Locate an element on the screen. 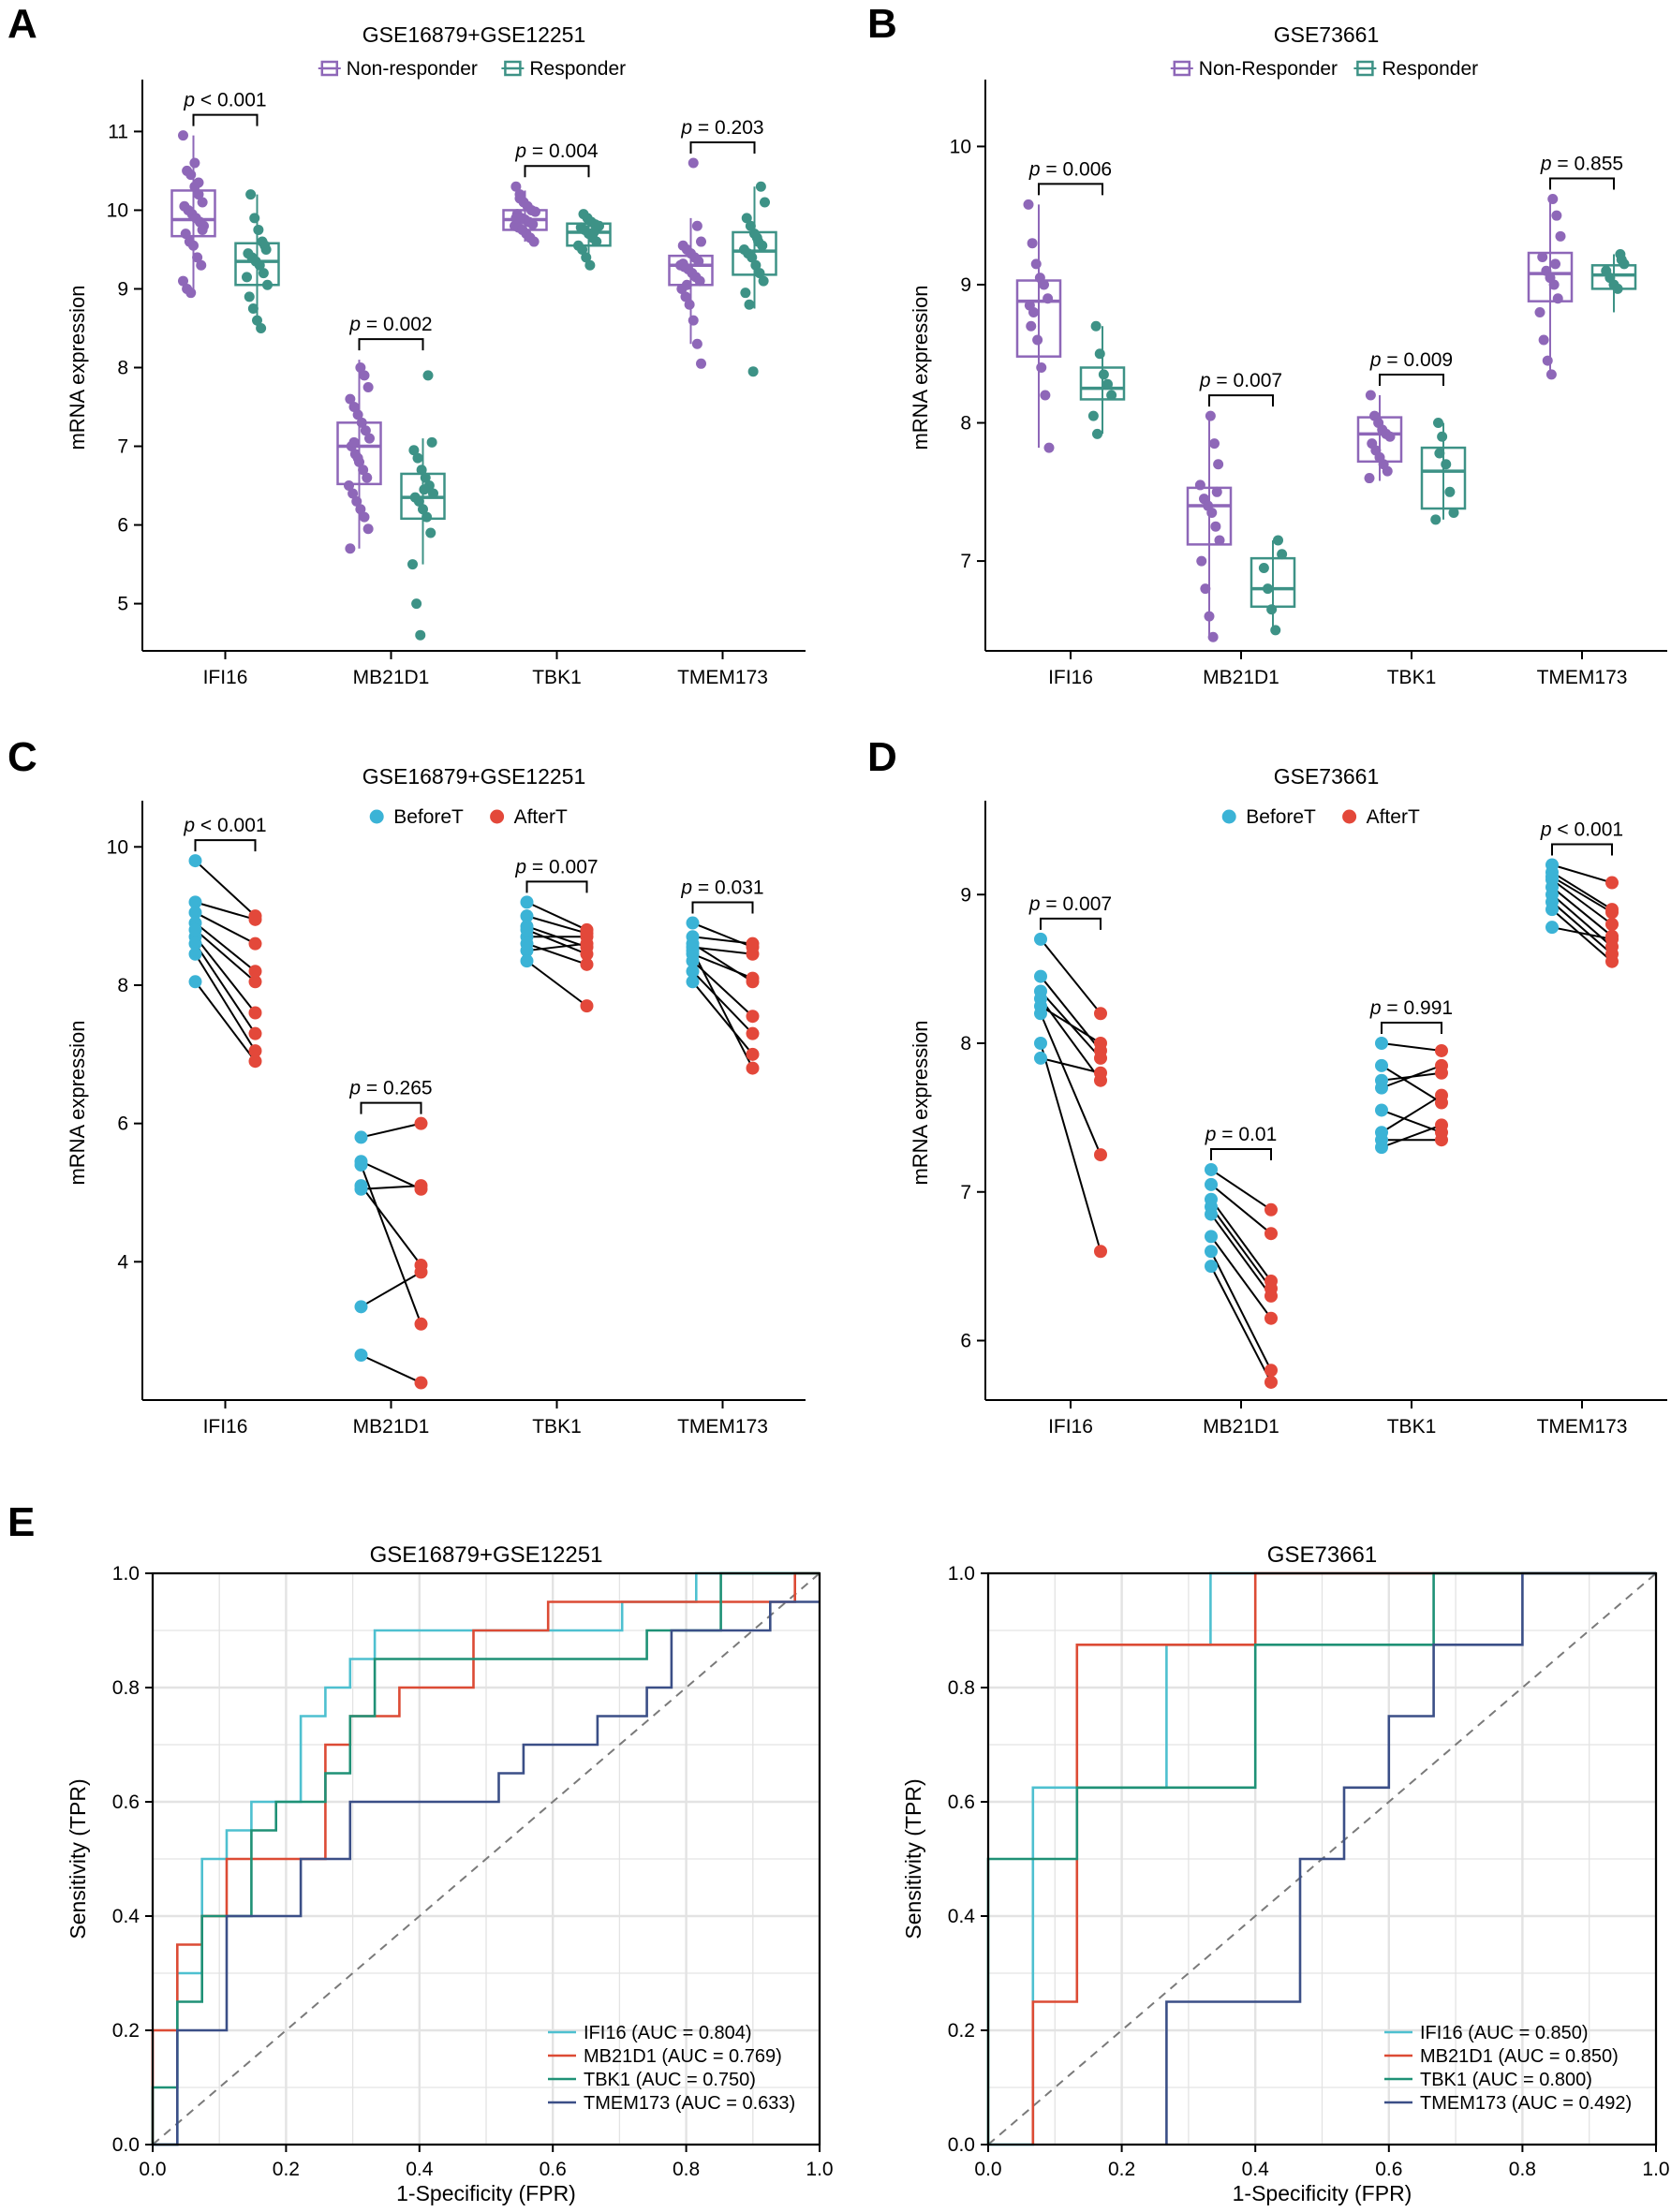 This screenshot has height=2212, width=1671. p-value-label: p = 0.006 is located at coordinates (1070, 169).